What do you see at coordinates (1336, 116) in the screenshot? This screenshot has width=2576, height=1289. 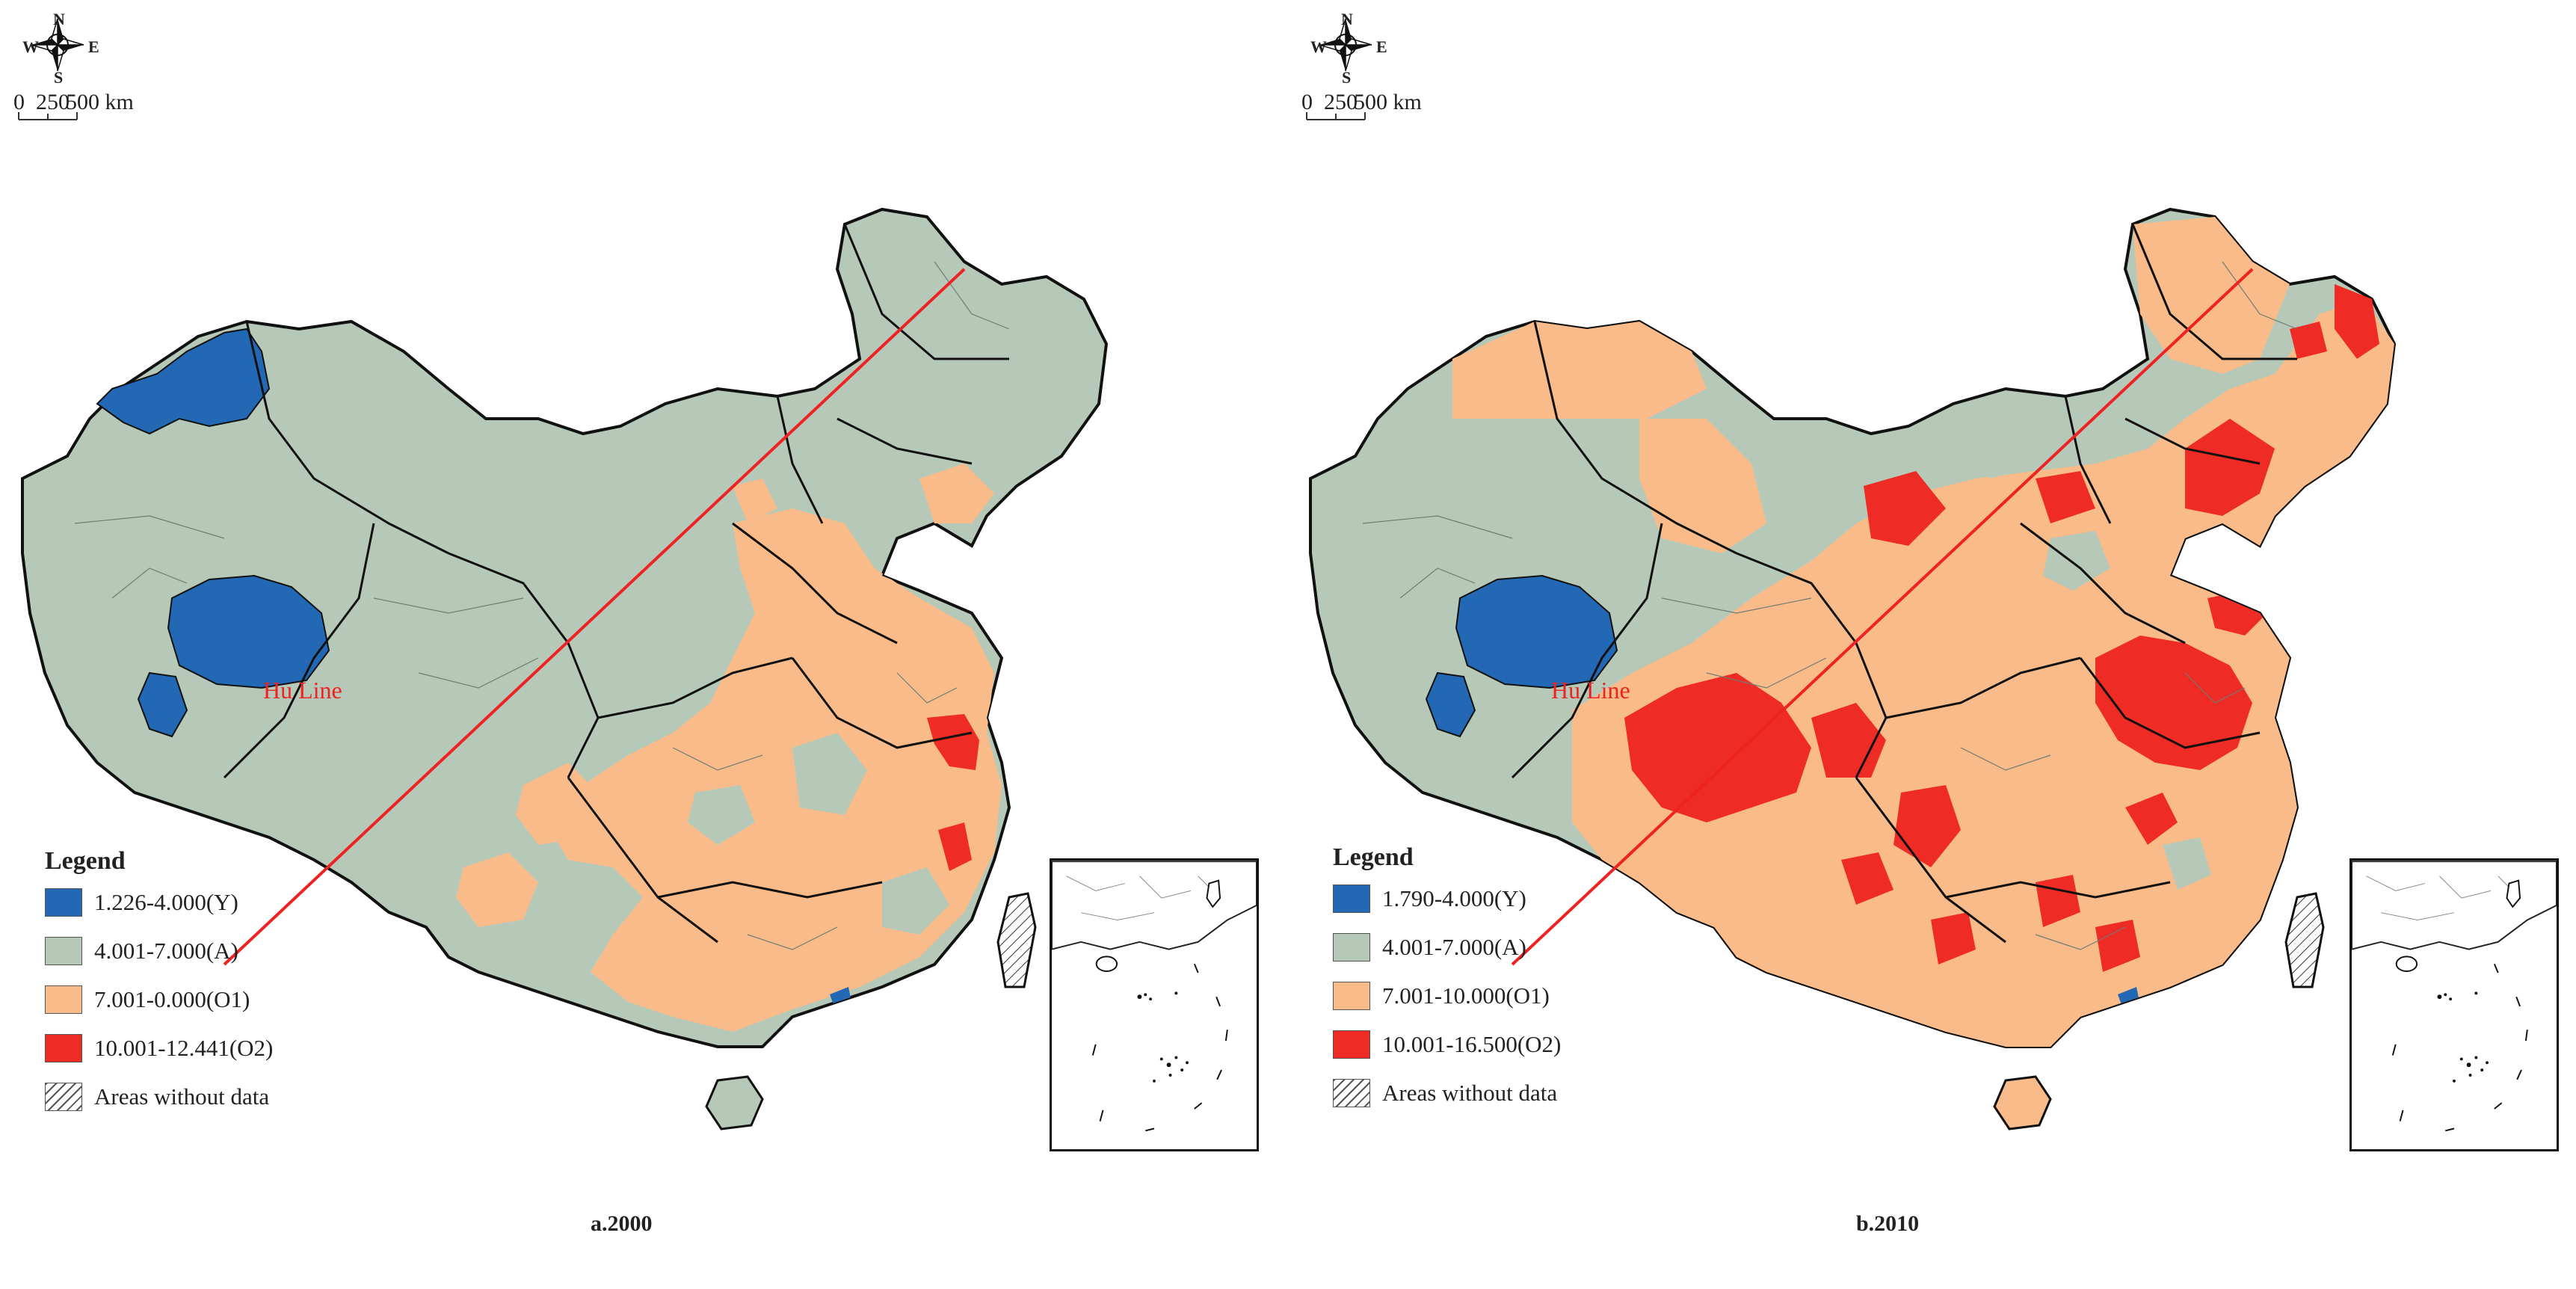 I see `scale-bar` at bounding box center [1336, 116].